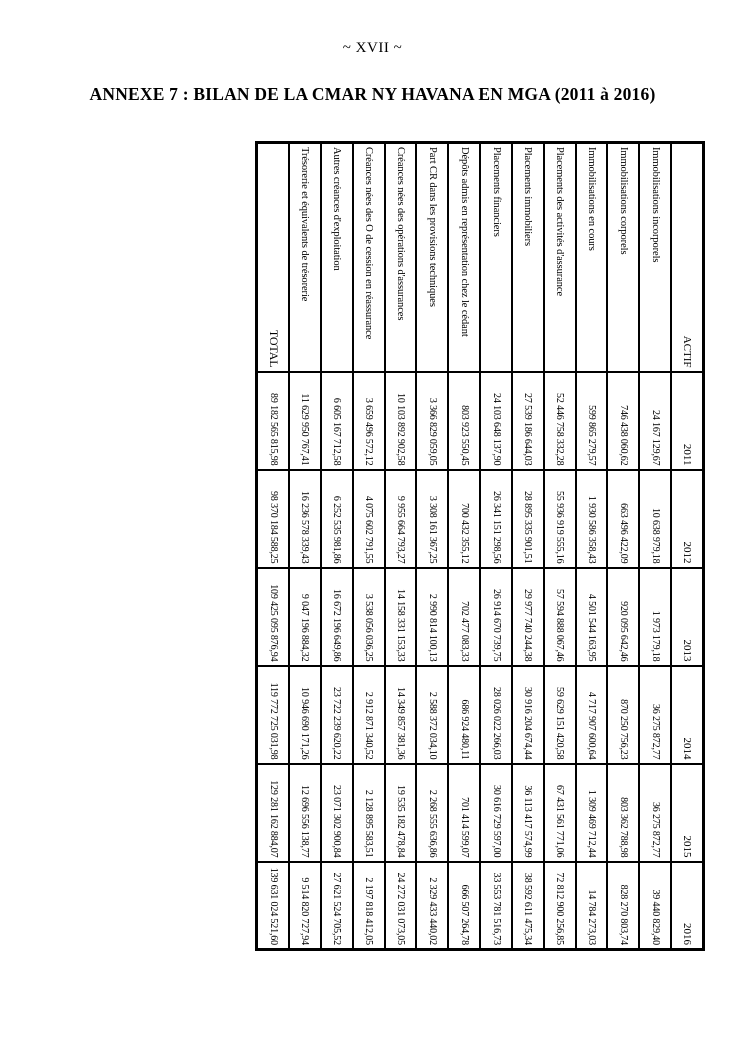 This screenshot has width=745, height=1053. Describe the element at coordinates (464, 714) in the screenshot. I see `value-cell: 686 924 480,11` at that location.